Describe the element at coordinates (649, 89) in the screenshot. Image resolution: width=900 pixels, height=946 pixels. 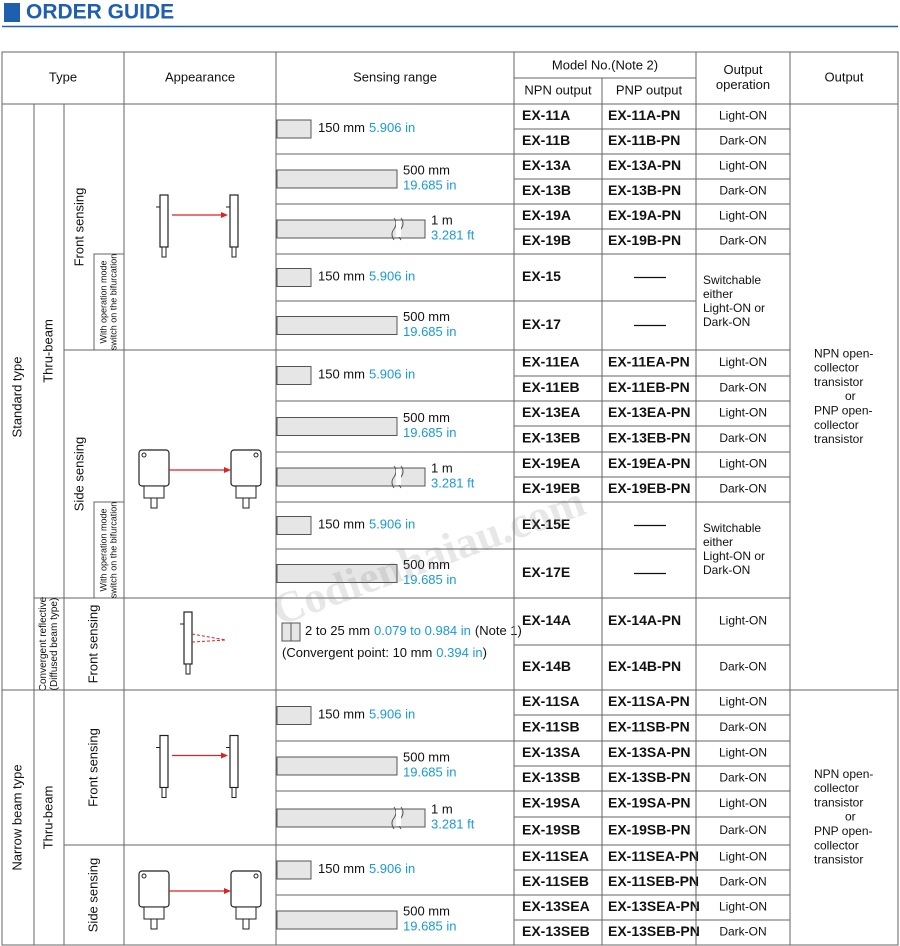
I see `header-pnp: PNP output` at that location.